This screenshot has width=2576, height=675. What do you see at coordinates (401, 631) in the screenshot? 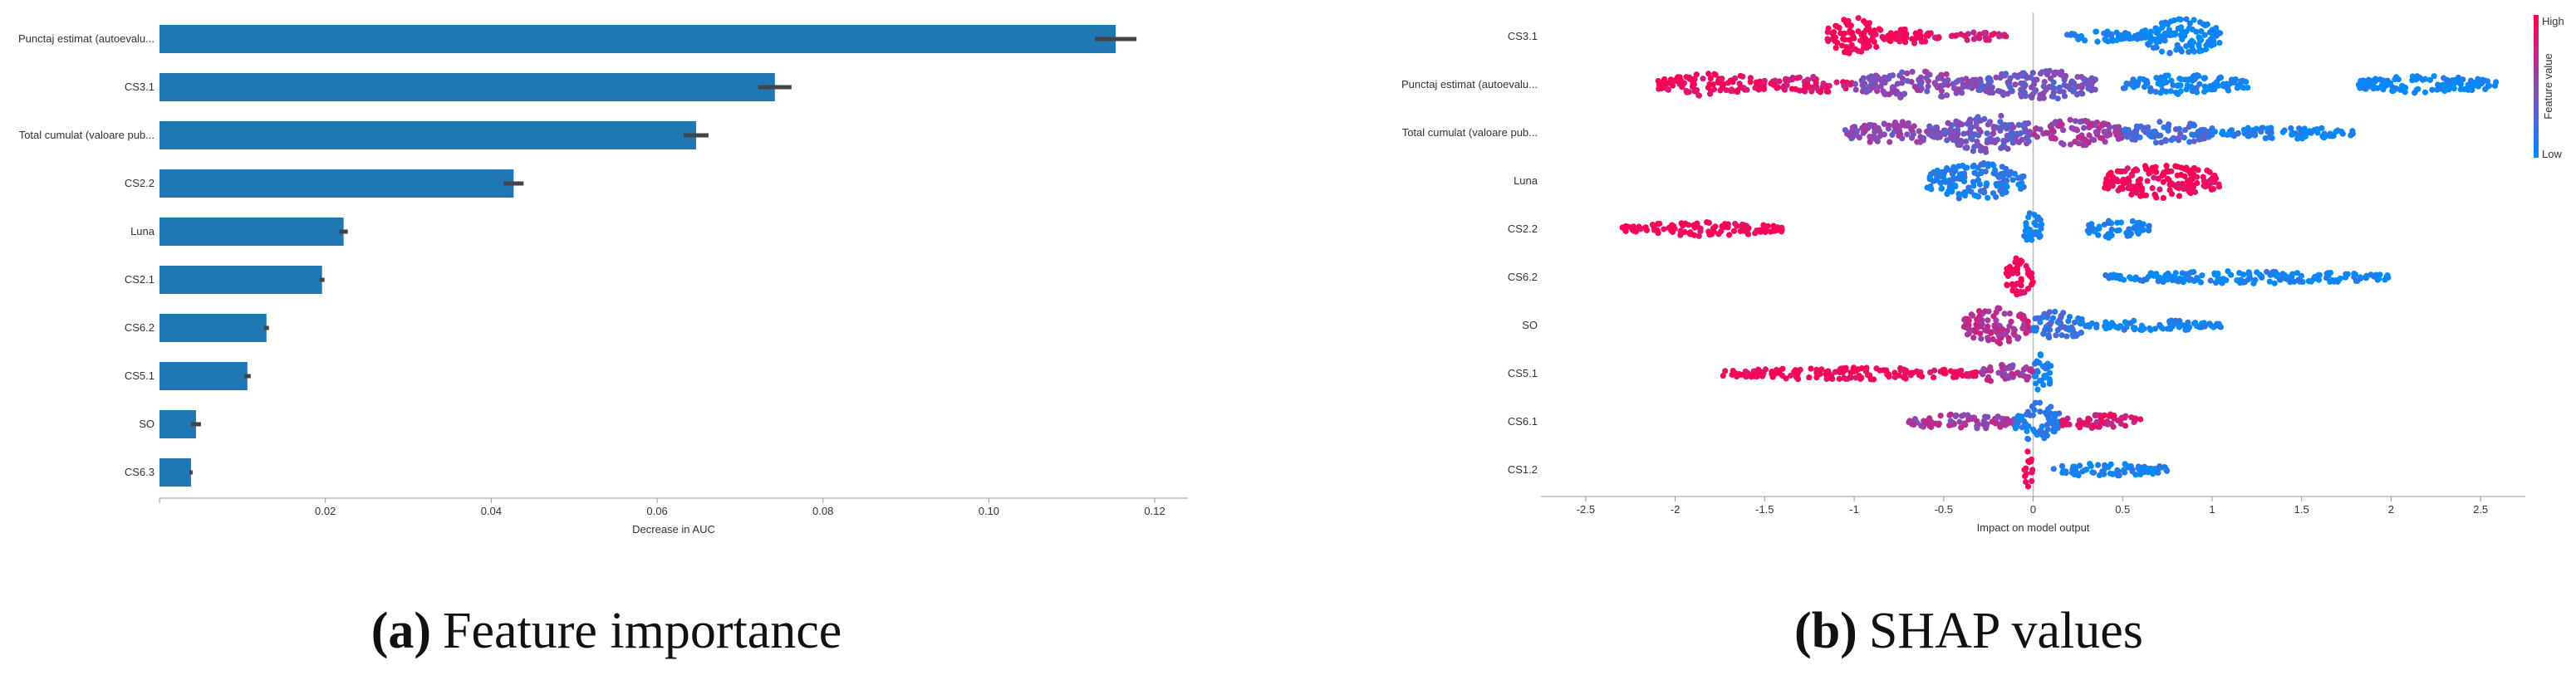
I see `caption-a-letter: (a)` at bounding box center [401, 631].